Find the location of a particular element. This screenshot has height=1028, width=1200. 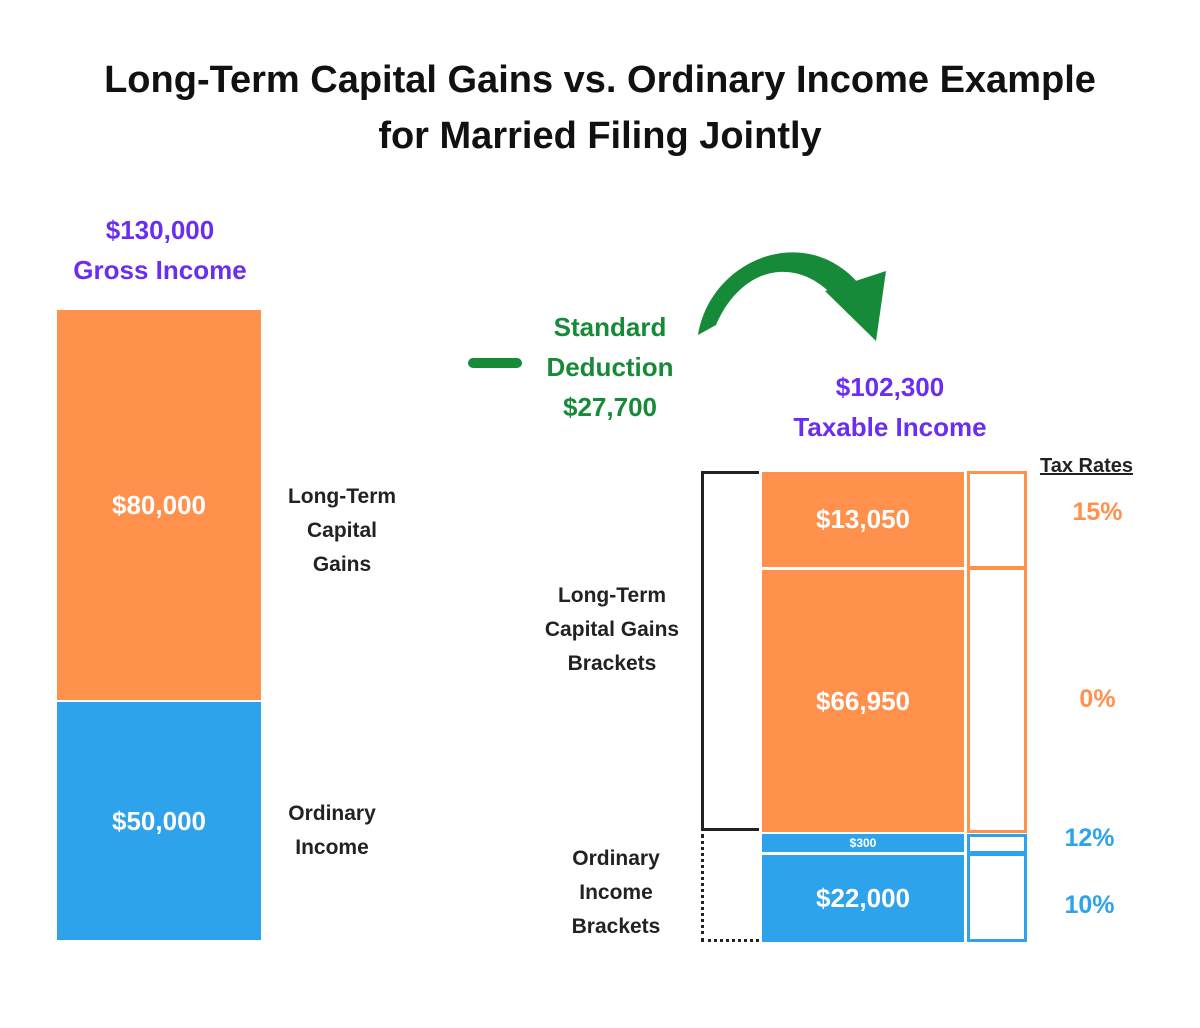

ltcg-brackets-label-line: Brackets is located at coordinates (612, 663).